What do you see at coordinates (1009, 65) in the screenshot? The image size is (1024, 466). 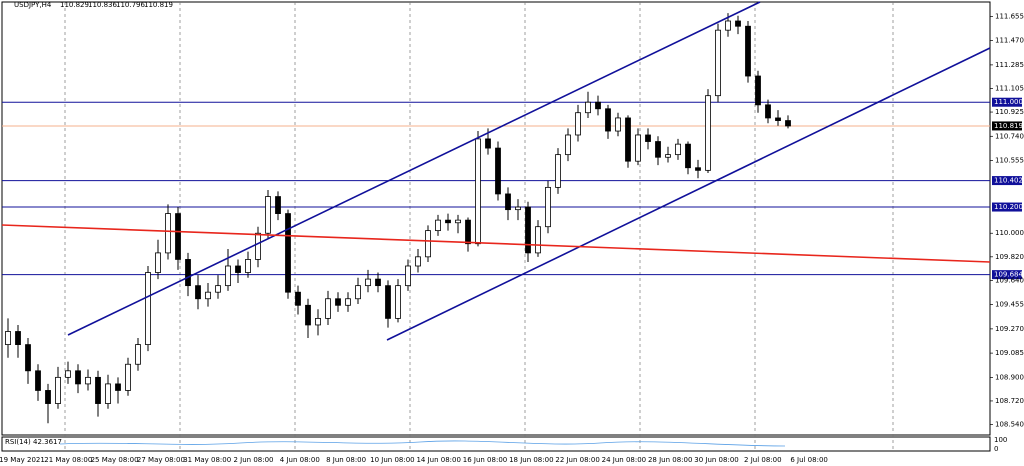 I see `y-tick-label: 111.285` at bounding box center [1009, 65].